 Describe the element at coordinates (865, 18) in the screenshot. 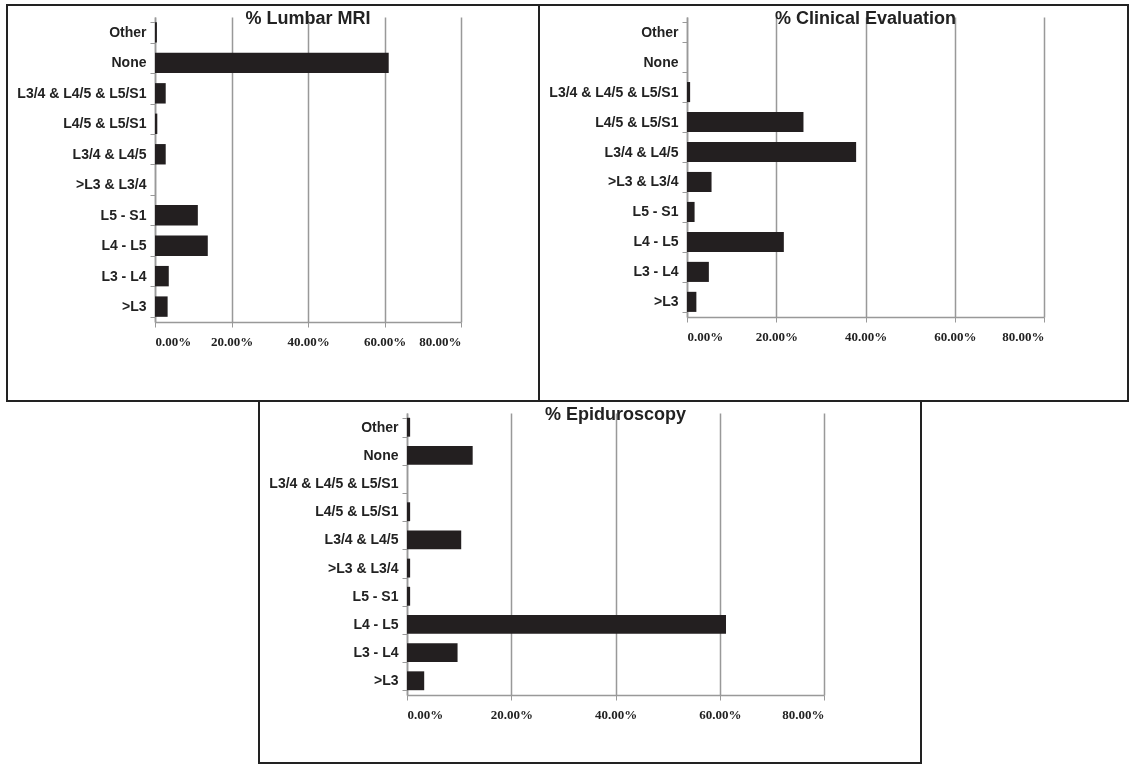

I see `chart-title: % Clinical Evaluation` at that location.